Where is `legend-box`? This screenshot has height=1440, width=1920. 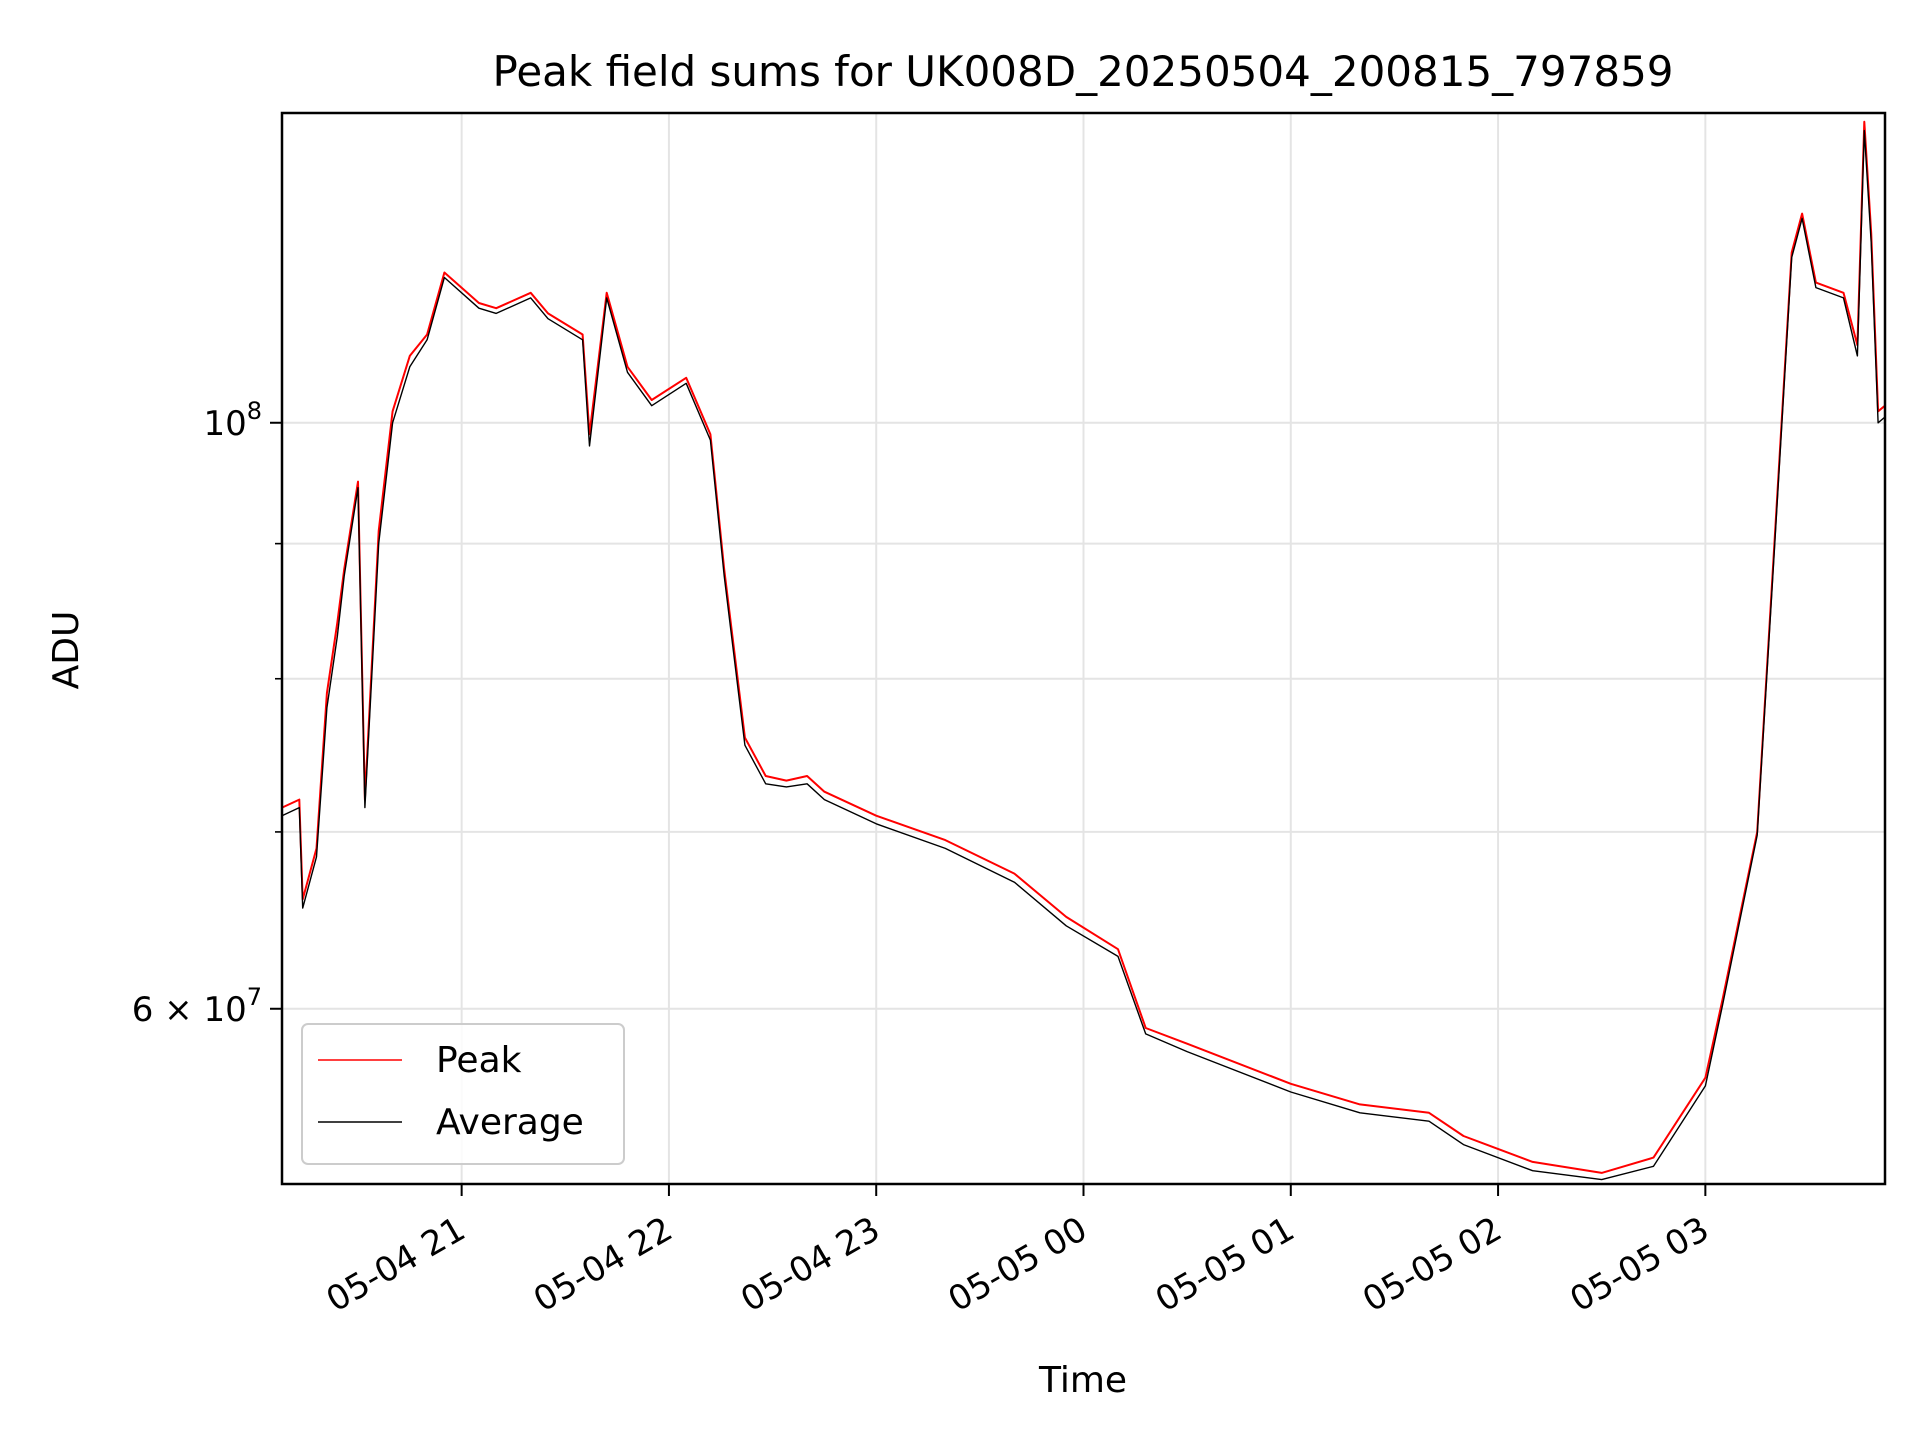 legend-box is located at coordinates (463, 1094).